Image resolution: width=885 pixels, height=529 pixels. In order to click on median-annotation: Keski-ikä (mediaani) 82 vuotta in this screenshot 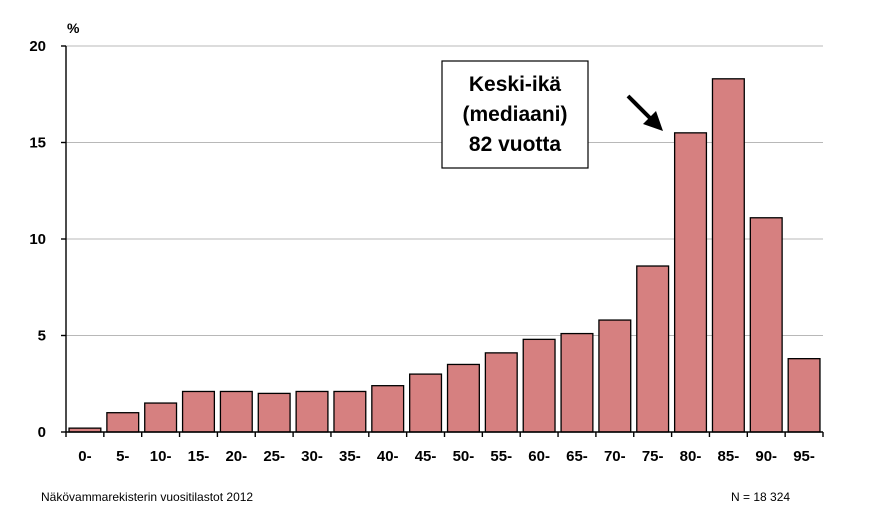, I will do `click(552, 114)`.